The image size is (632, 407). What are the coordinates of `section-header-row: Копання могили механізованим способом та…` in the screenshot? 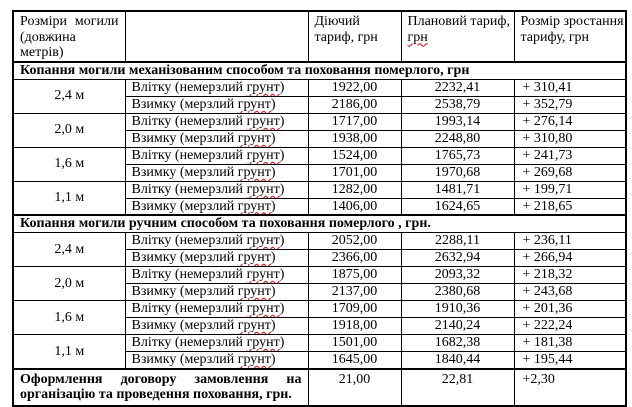 It's located at (319, 70).